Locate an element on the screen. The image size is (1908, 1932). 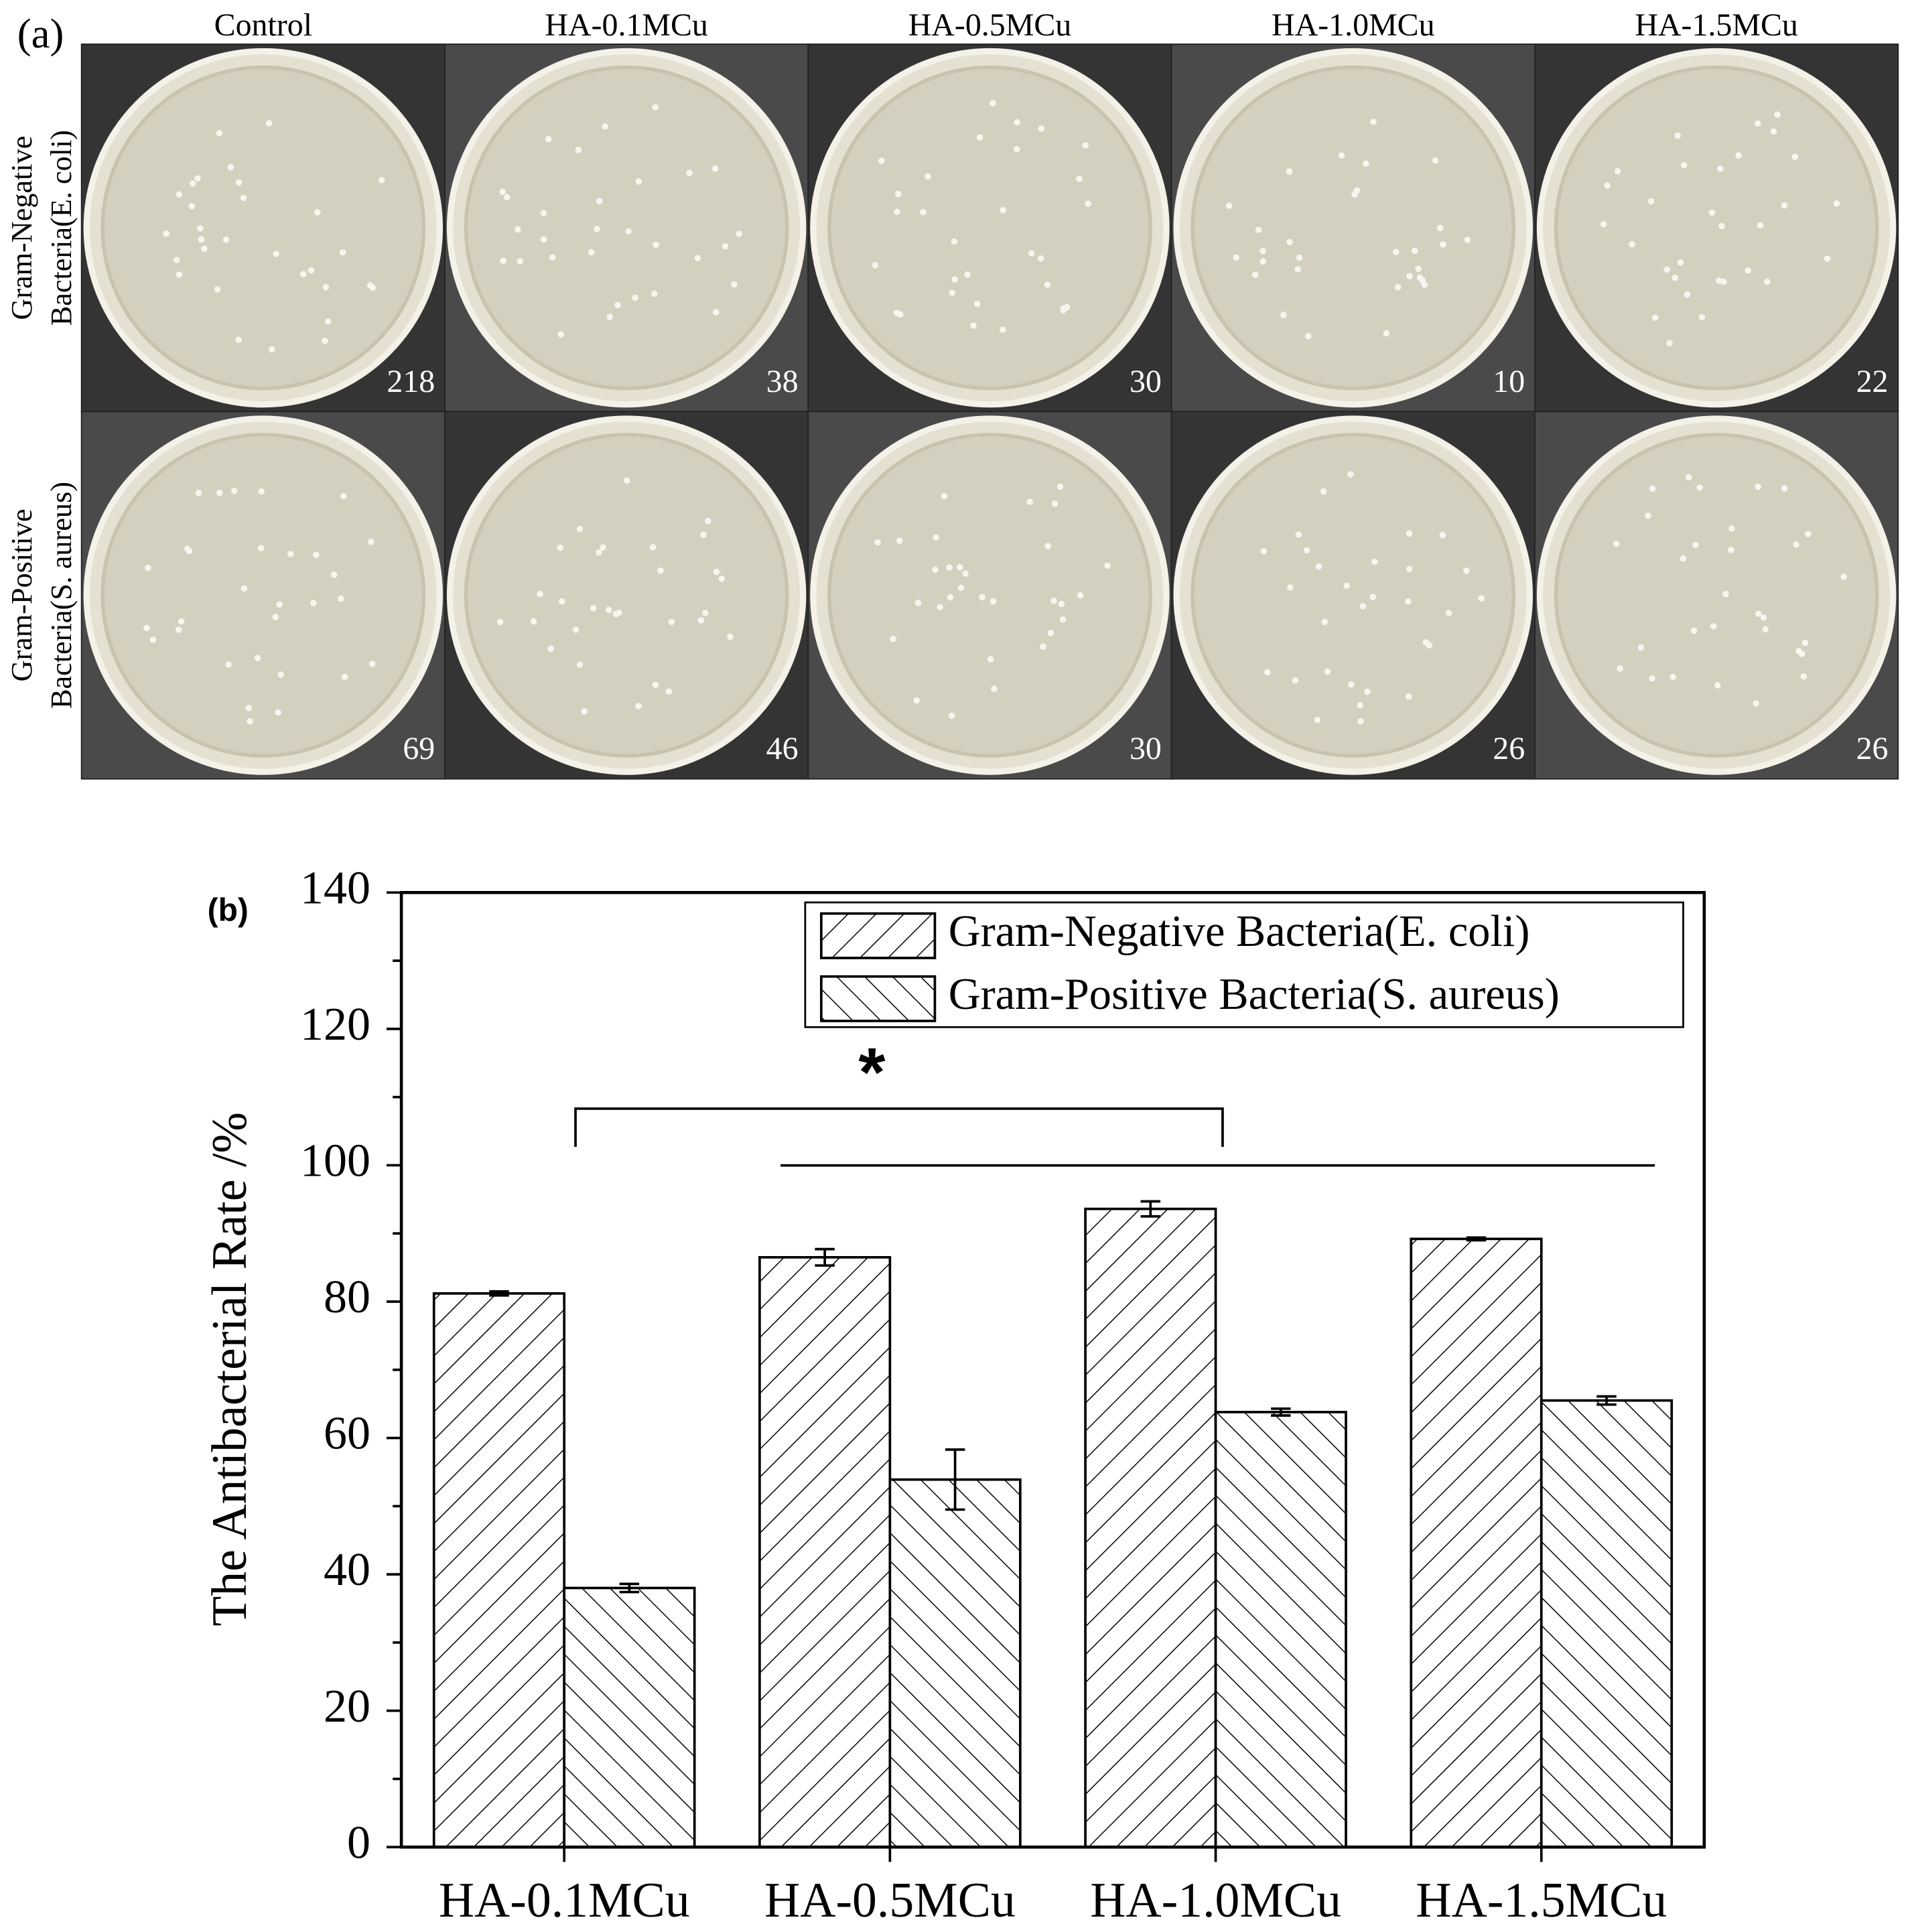
column-label: HA-1.5MCu is located at coordinates (1717, 25).